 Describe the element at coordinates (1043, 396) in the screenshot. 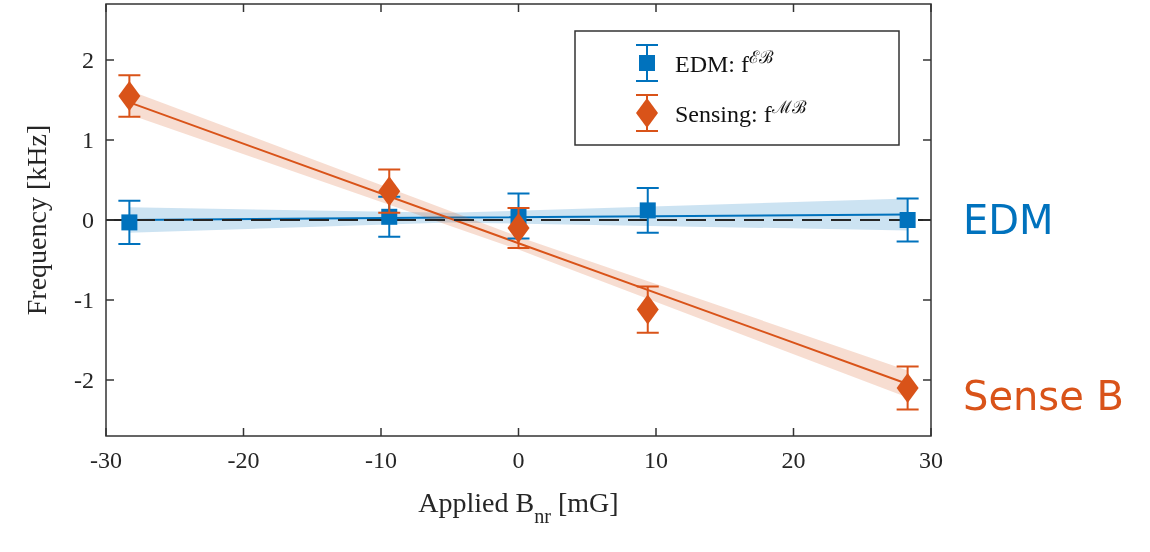

I see `text: Sense B` at that location.